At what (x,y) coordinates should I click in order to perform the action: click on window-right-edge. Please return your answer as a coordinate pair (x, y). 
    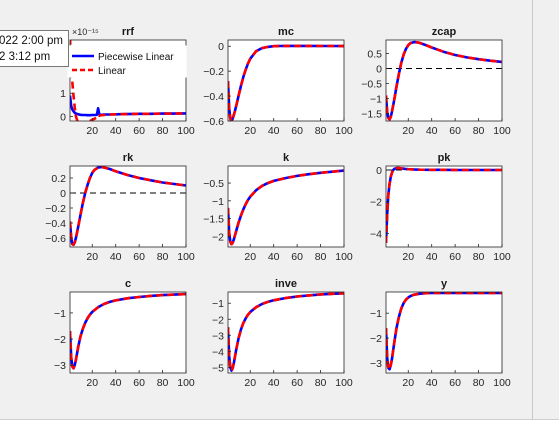
    Looking at the image, I should click on (532, 210).